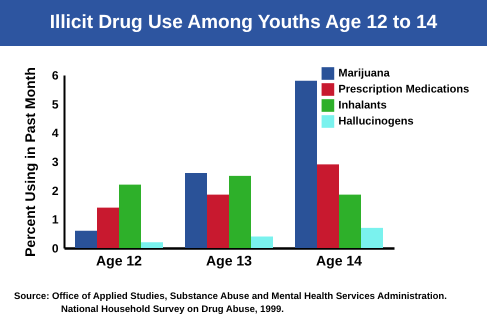 This screenshot has width=487, height=327. Describe the element at coordinates (55, 191) in the screenshot. I see `y-tick-label: 2` at that location.